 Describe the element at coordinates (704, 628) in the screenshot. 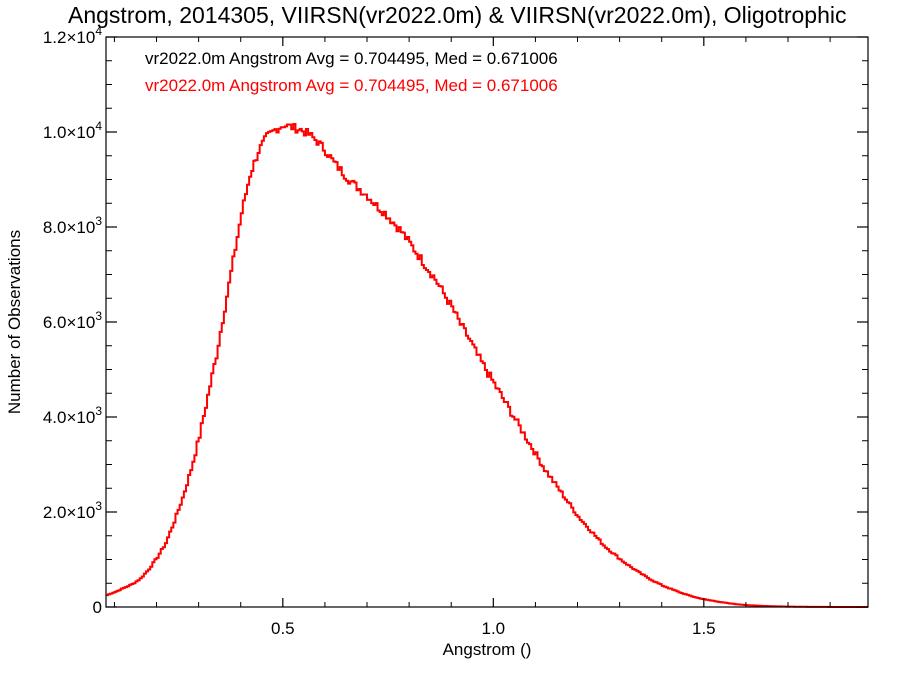

I see `x-tick-label: 1.5` at that location.